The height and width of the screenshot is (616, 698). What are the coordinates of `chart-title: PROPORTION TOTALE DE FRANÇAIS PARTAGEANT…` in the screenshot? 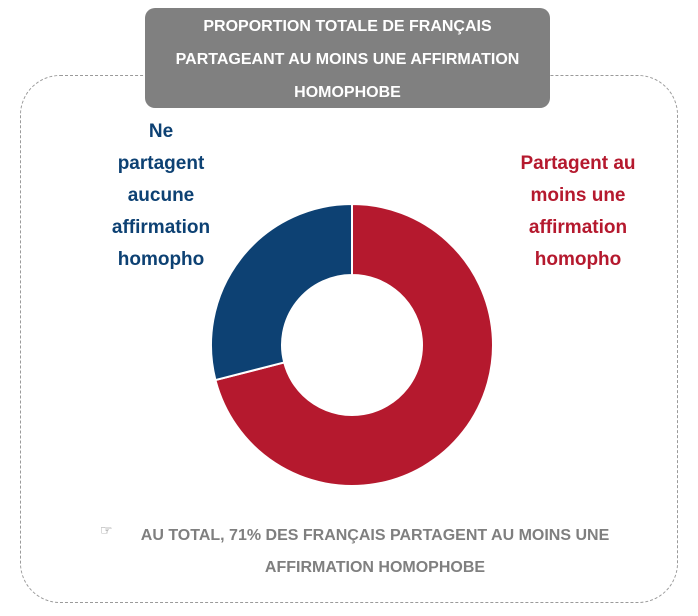 It's located at (347, 58).